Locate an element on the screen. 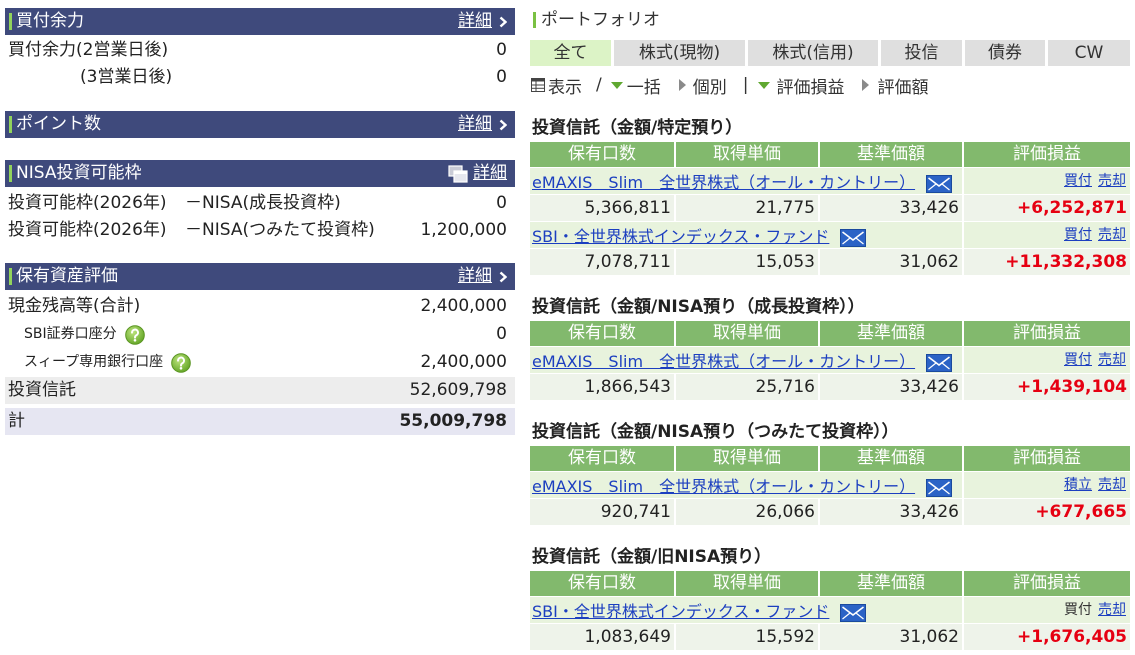 The height and width of the screenshot is (655, 1135). valuation-label: 評価額 is located at coordinates (903, 87).